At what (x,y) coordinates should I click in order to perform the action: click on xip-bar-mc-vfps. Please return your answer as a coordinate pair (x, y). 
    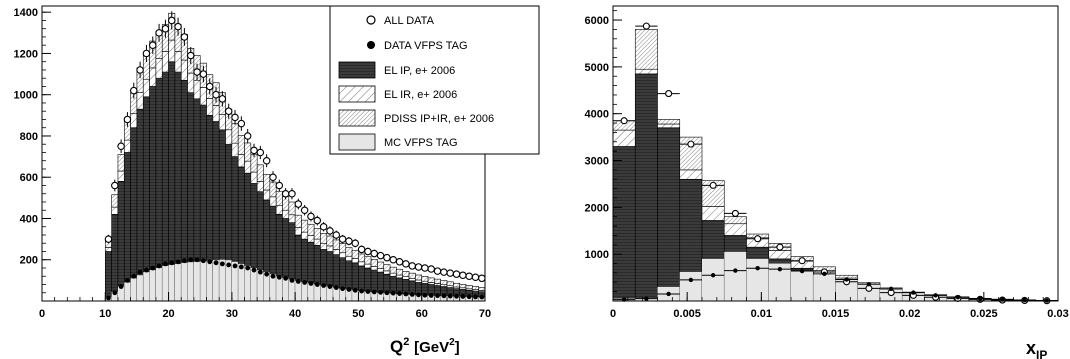
    Looking at the image, I should click on (846, 290).